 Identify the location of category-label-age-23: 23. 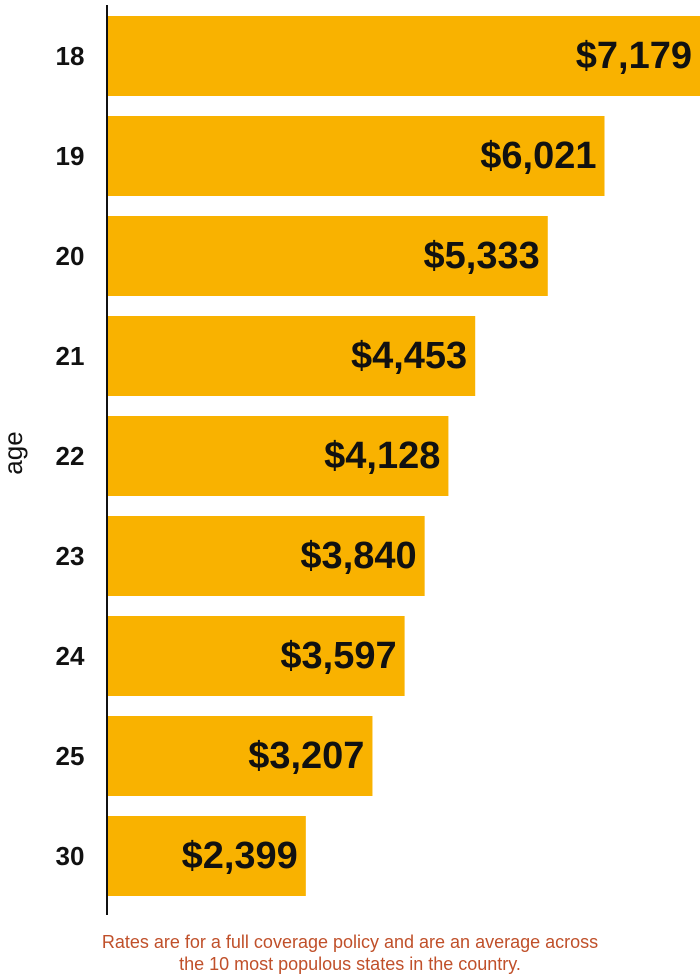
(70, 556).